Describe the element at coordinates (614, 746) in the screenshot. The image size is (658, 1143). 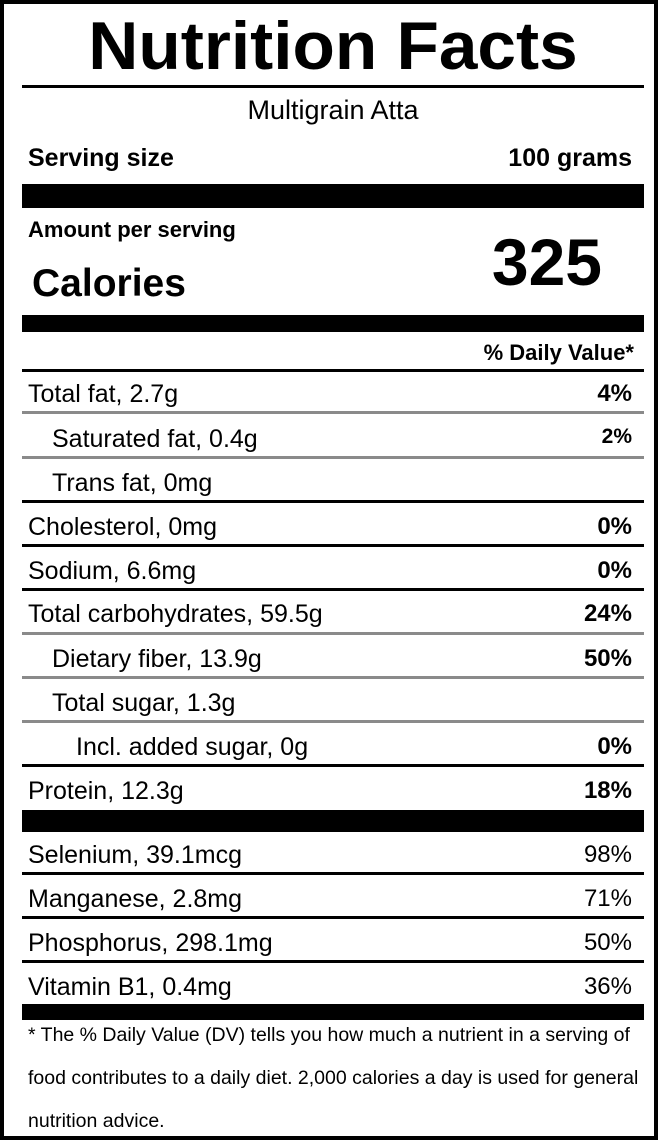
I see `nutrient-dv-added-sugar: 0%` at that location.